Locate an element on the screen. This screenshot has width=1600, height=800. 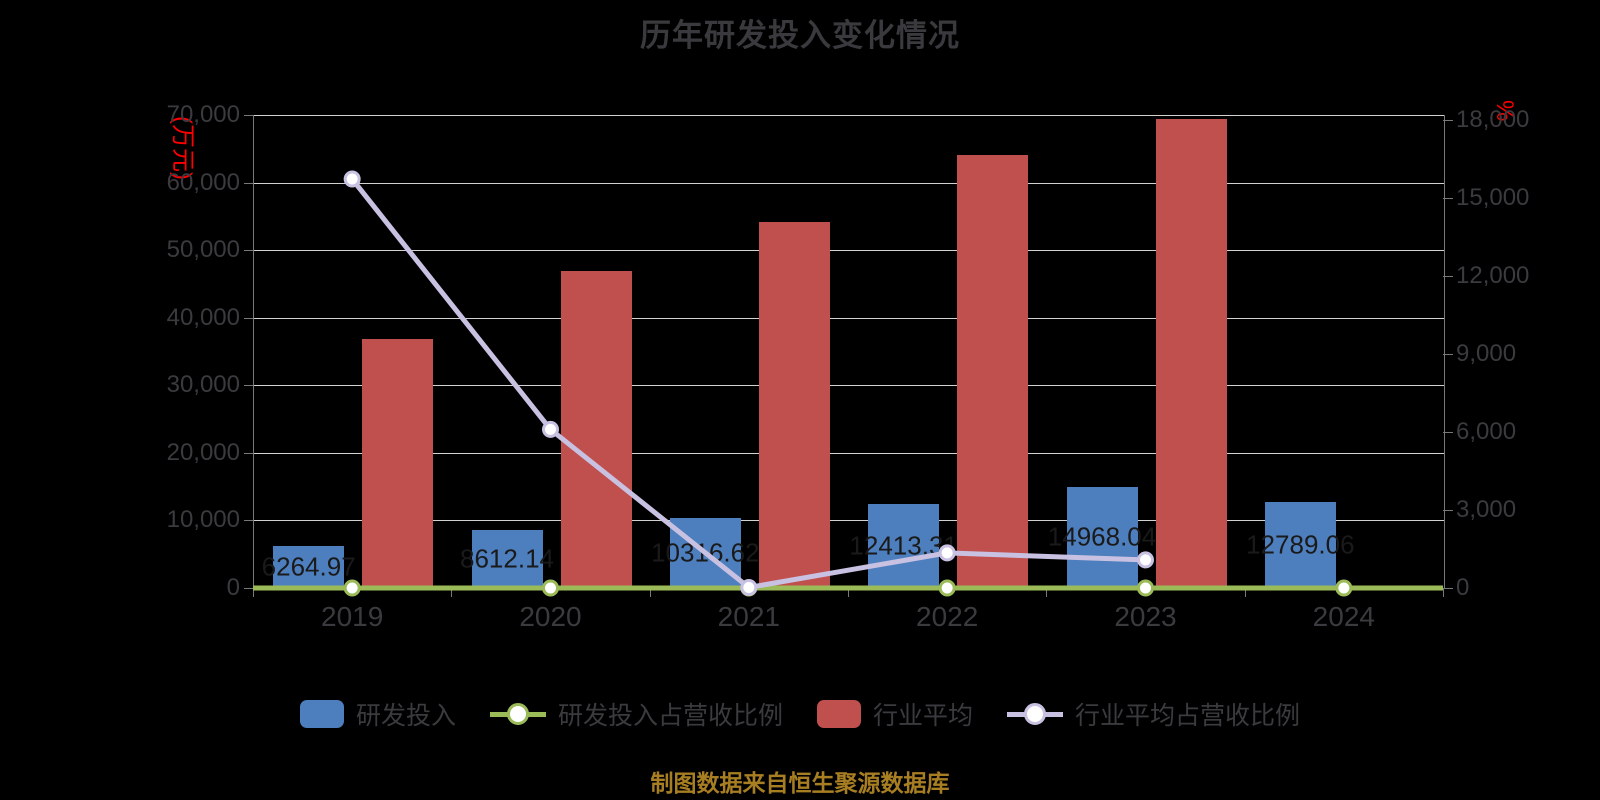
legend-item-rnd-investment: 研发投入 is located at coordinates (377, 714).